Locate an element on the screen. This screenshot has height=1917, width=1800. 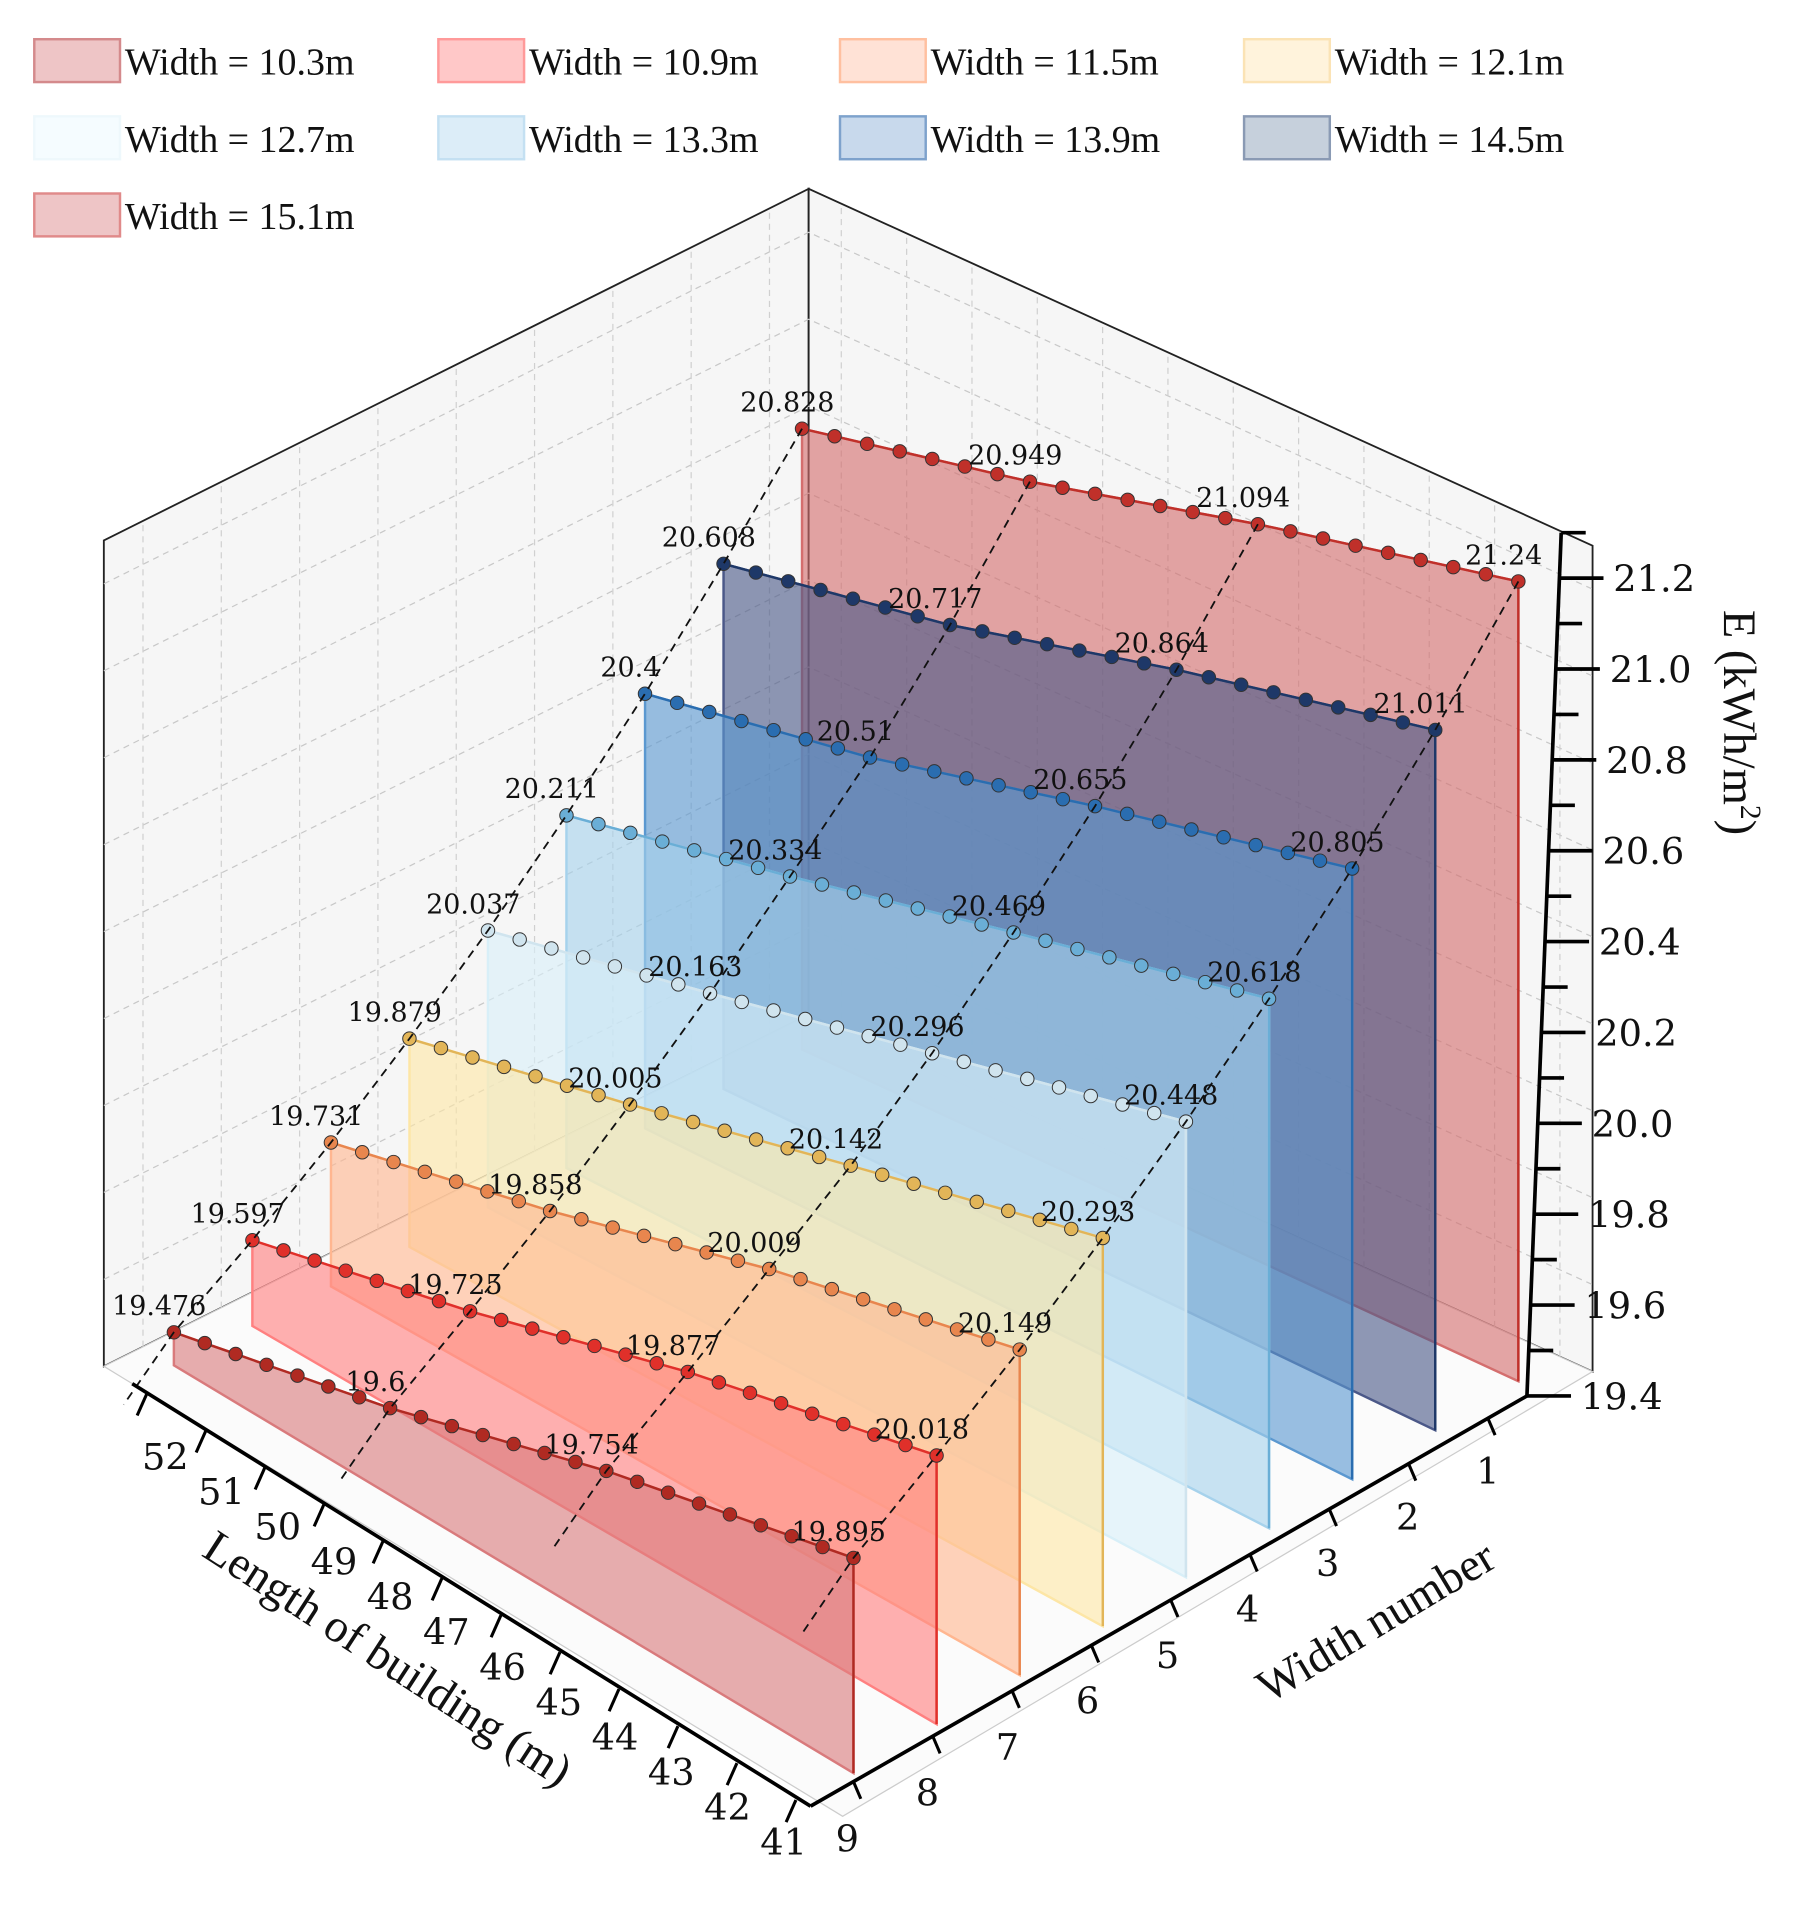
data-label: 20.293 is located at coordinates (1088, 1212).